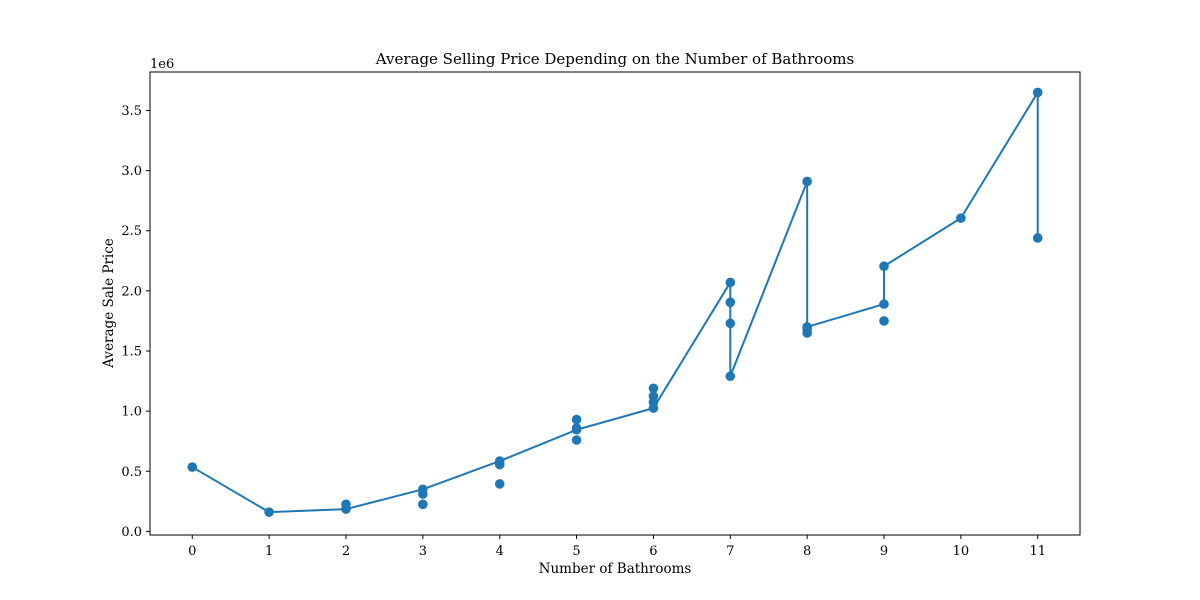 The width and height of the screenshot is (1200, 600). Describe the element at coordinates (131, 231) in the screenshot. I see `y-tick-label: 2.5` at that location.